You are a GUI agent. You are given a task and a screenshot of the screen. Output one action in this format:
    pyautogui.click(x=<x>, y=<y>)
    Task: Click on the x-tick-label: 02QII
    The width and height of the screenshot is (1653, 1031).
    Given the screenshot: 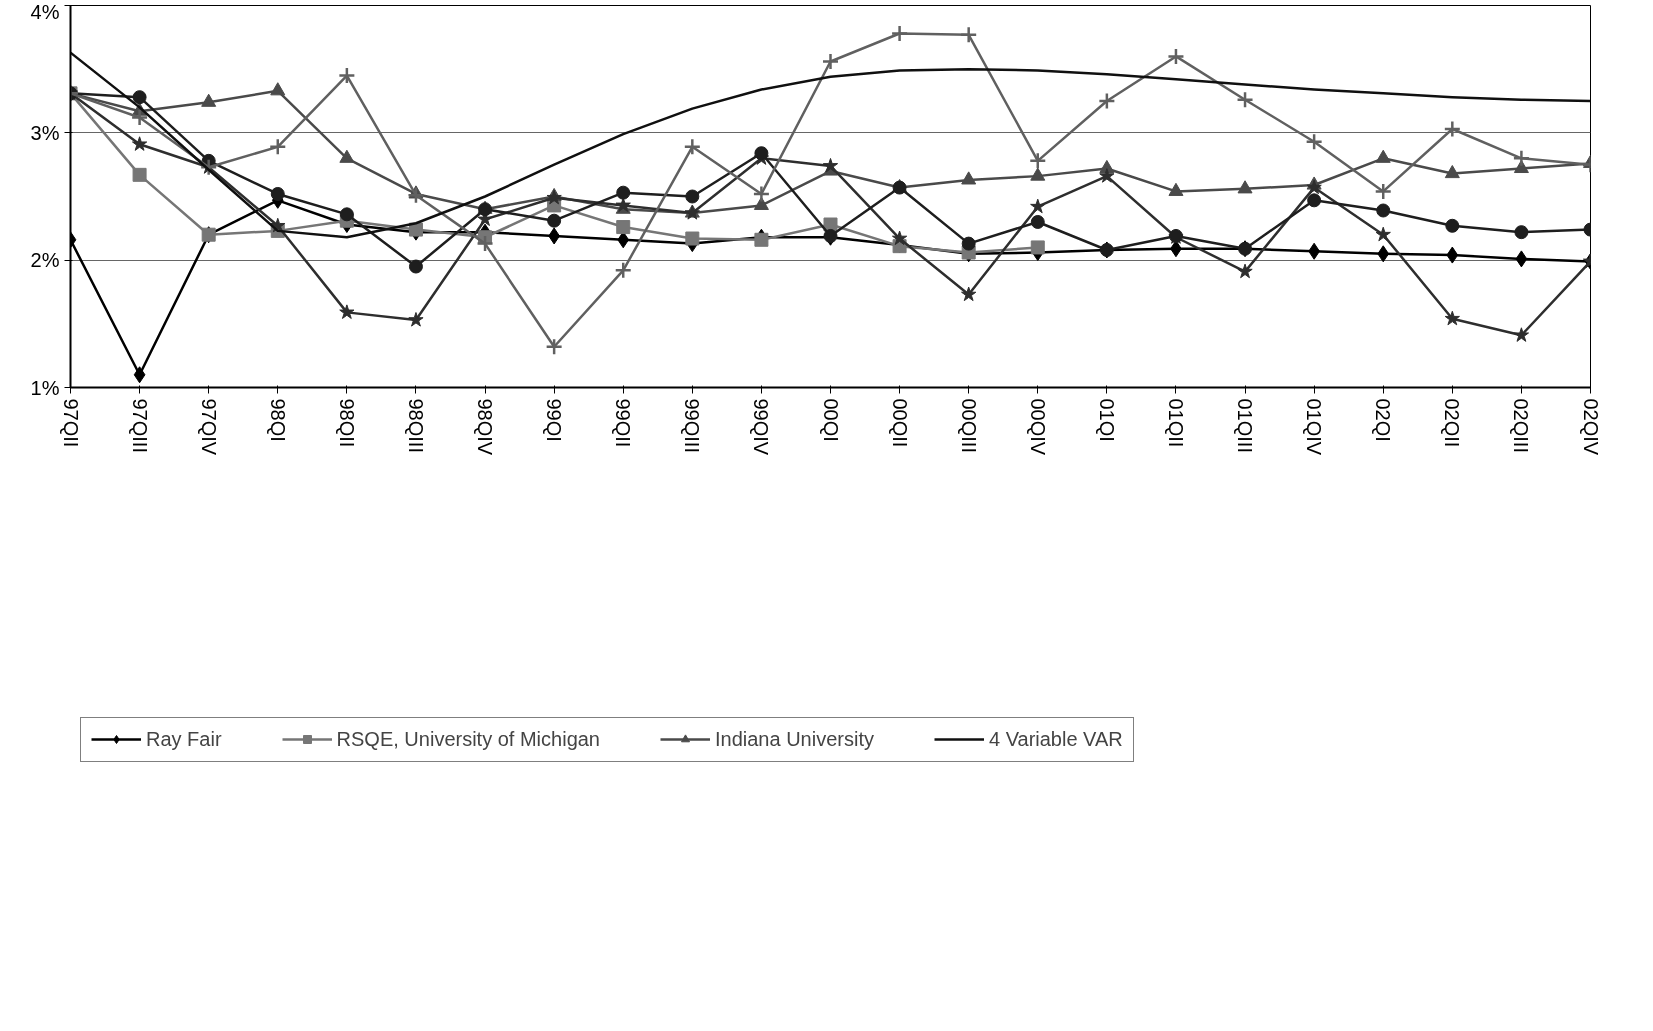 What is the action you would take?
    pyautogui.click(x=1452, y=423)
    